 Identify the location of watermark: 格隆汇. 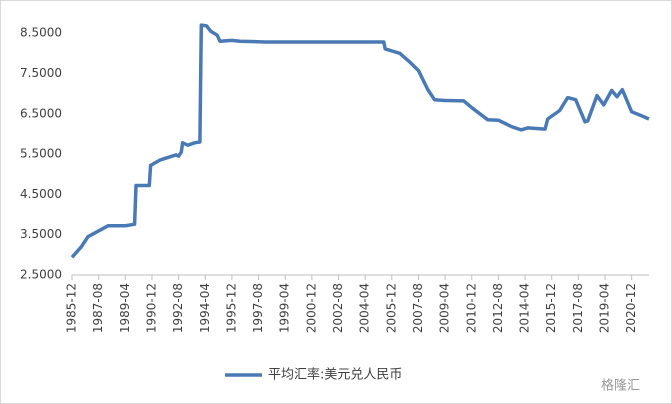
(620, 386).